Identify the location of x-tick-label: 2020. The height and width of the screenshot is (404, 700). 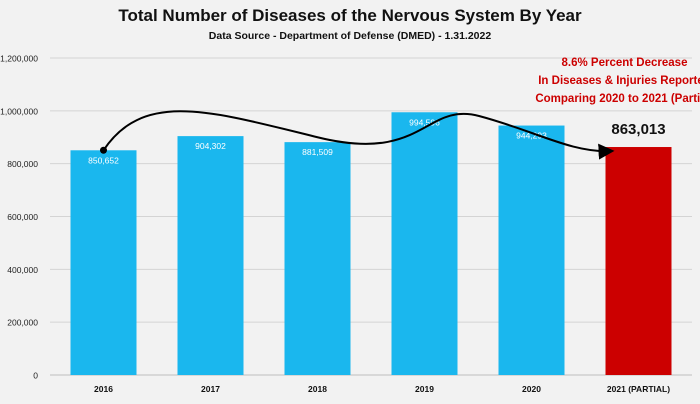
(531, 389).